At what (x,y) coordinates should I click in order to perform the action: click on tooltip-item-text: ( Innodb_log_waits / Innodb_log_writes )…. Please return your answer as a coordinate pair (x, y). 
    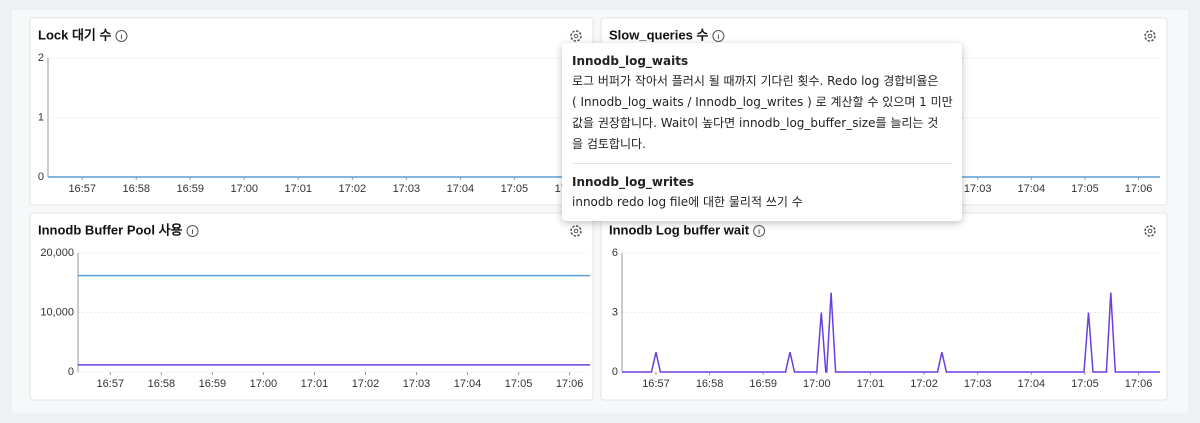
    Looking at the image, I should click on (762, 102).